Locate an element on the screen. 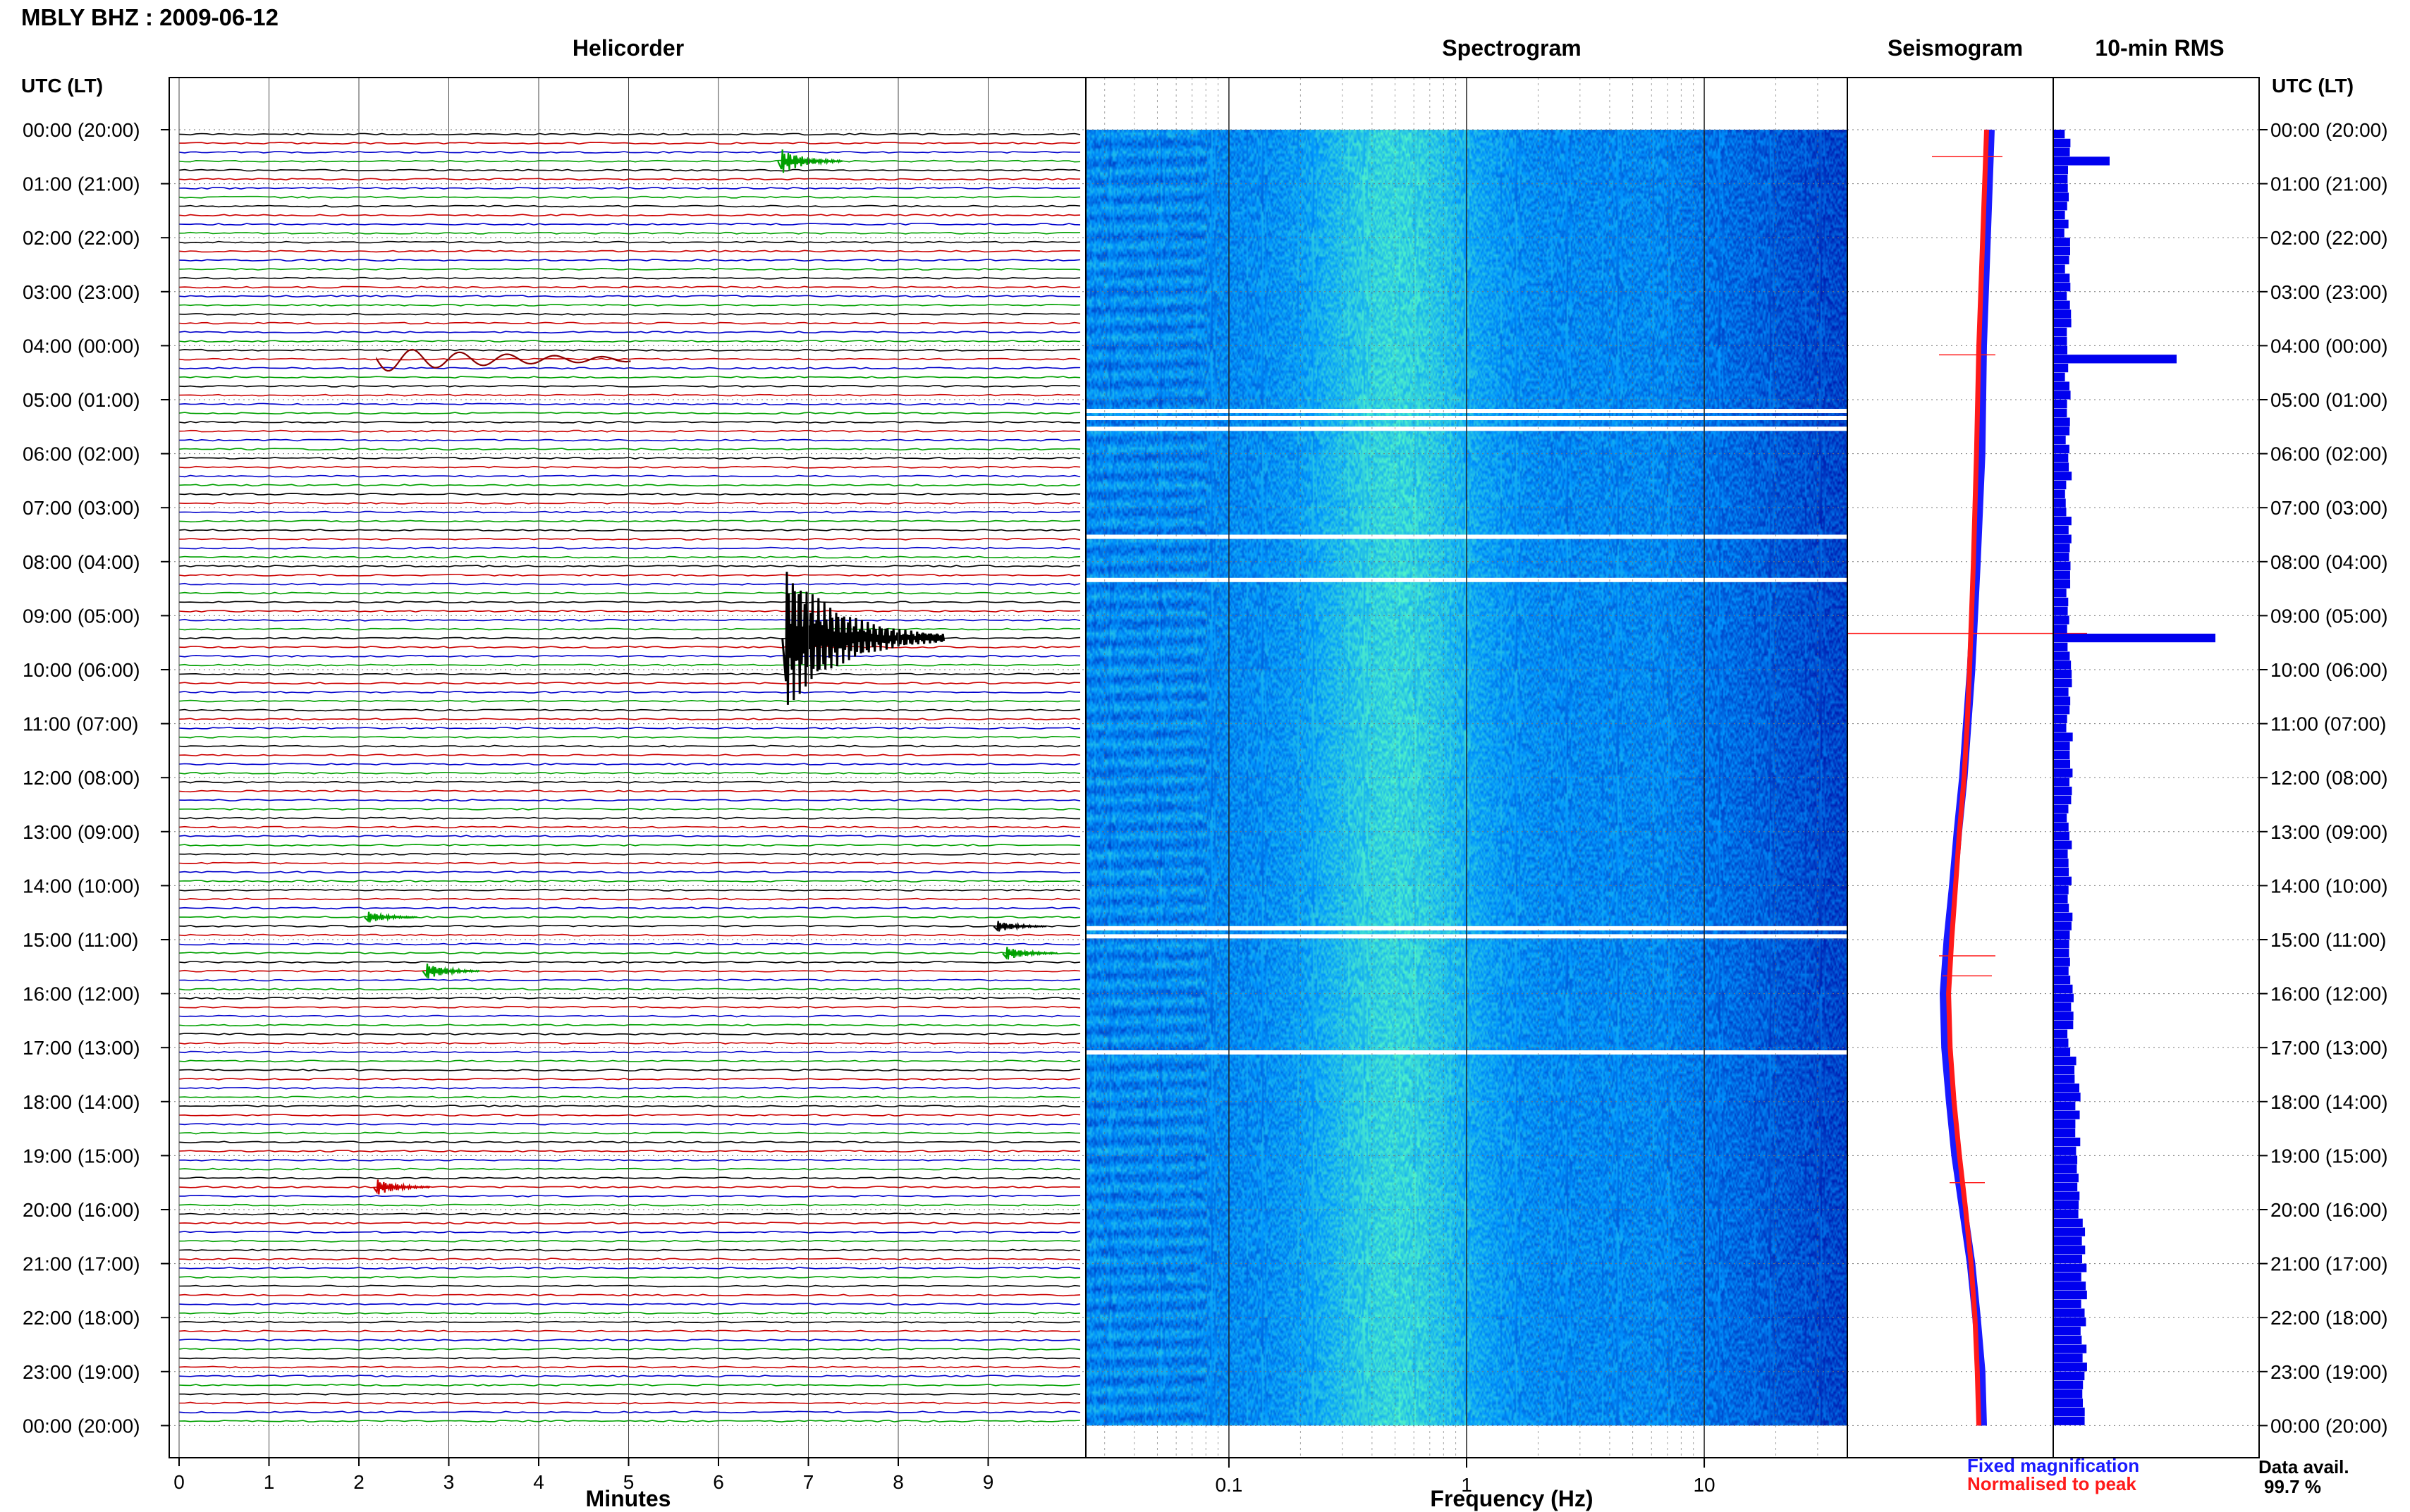 This screenshot has width=2410, height=1512. seismogram-frame is located at coordinates (1951, 767).